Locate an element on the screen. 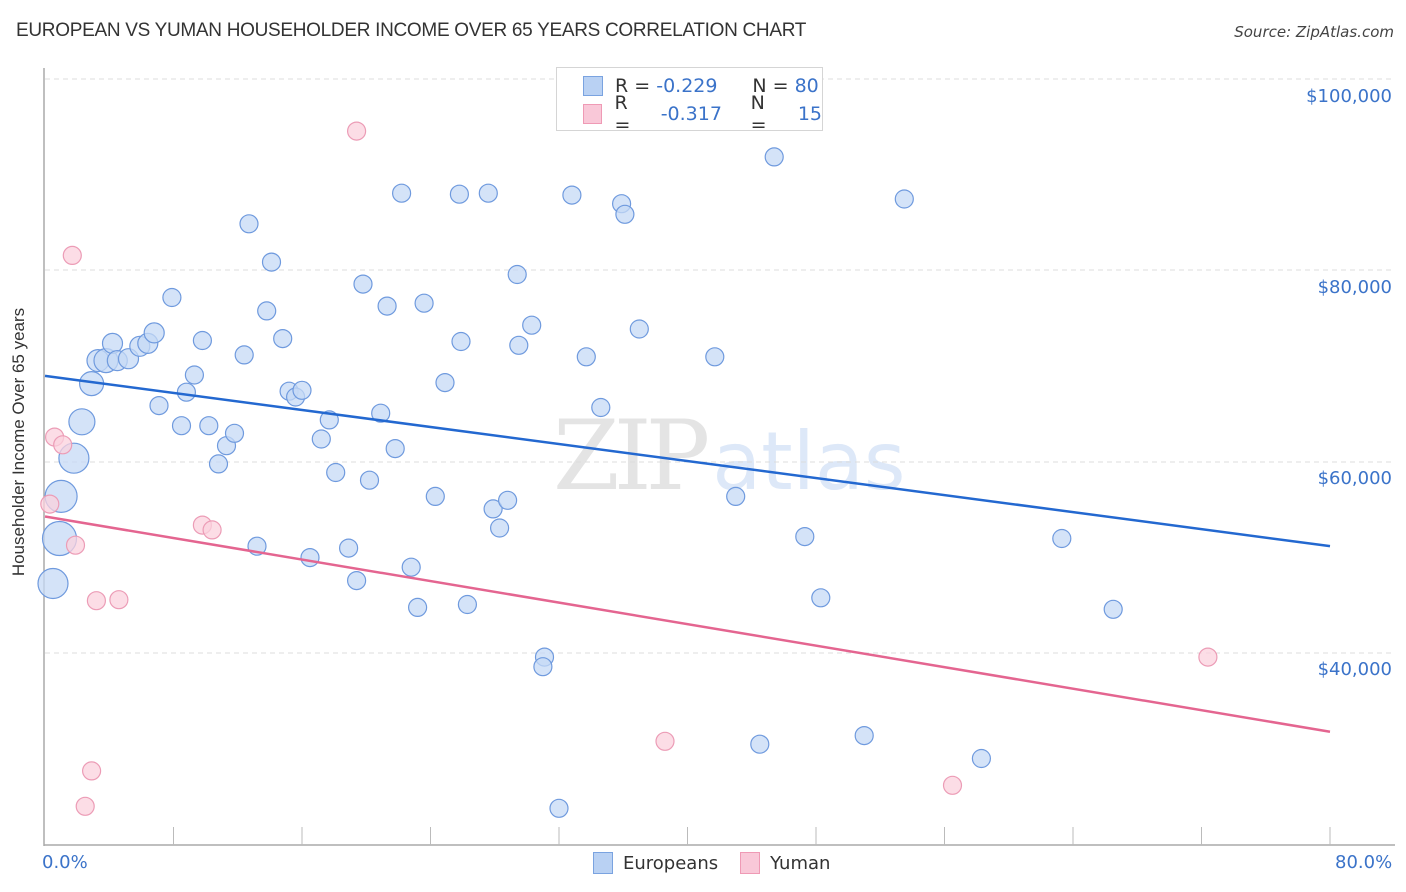 The image size is (1406, 892). legend-item-yuman: Yuman is located at coordinates (785, 863).